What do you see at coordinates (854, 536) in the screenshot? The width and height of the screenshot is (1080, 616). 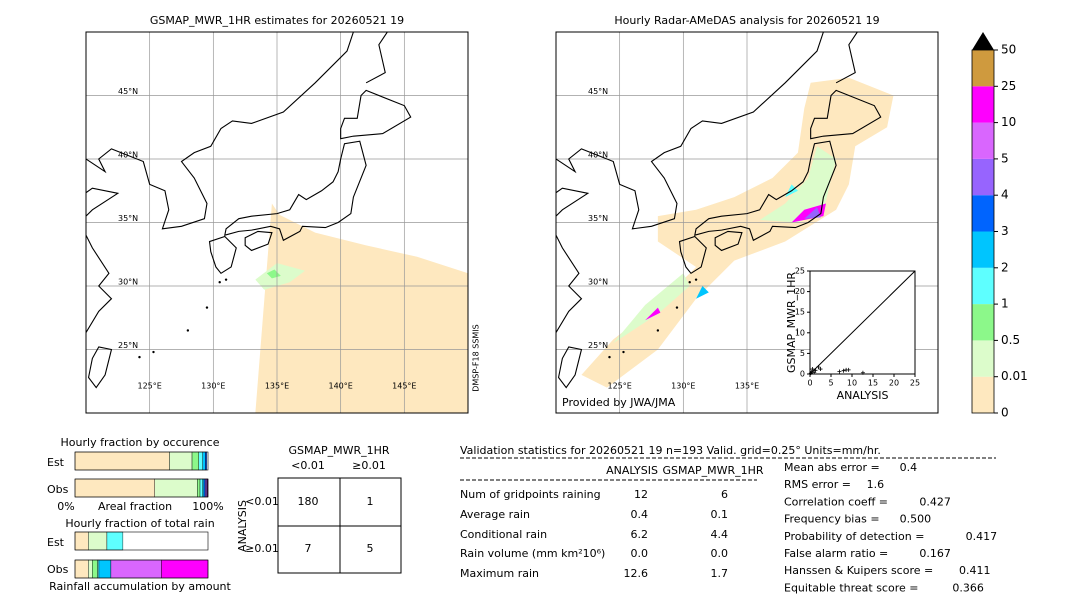 I see `score-label: Probability of detection =` at bounding box center [854, 536].